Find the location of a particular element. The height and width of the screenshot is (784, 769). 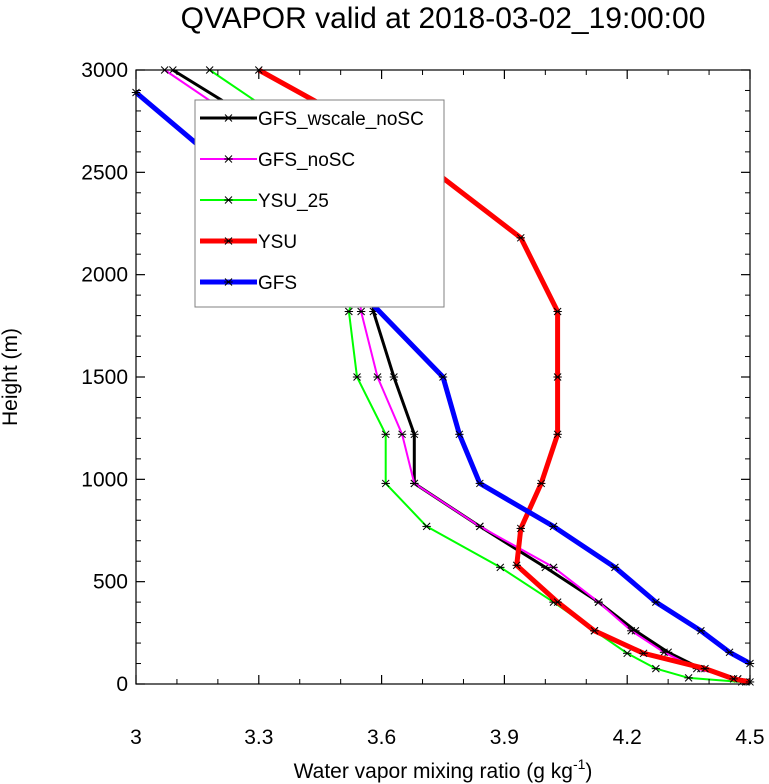

x-axis-label: Water vapor mixing ratio (g kg-1) is located at coordinates (443, 769).